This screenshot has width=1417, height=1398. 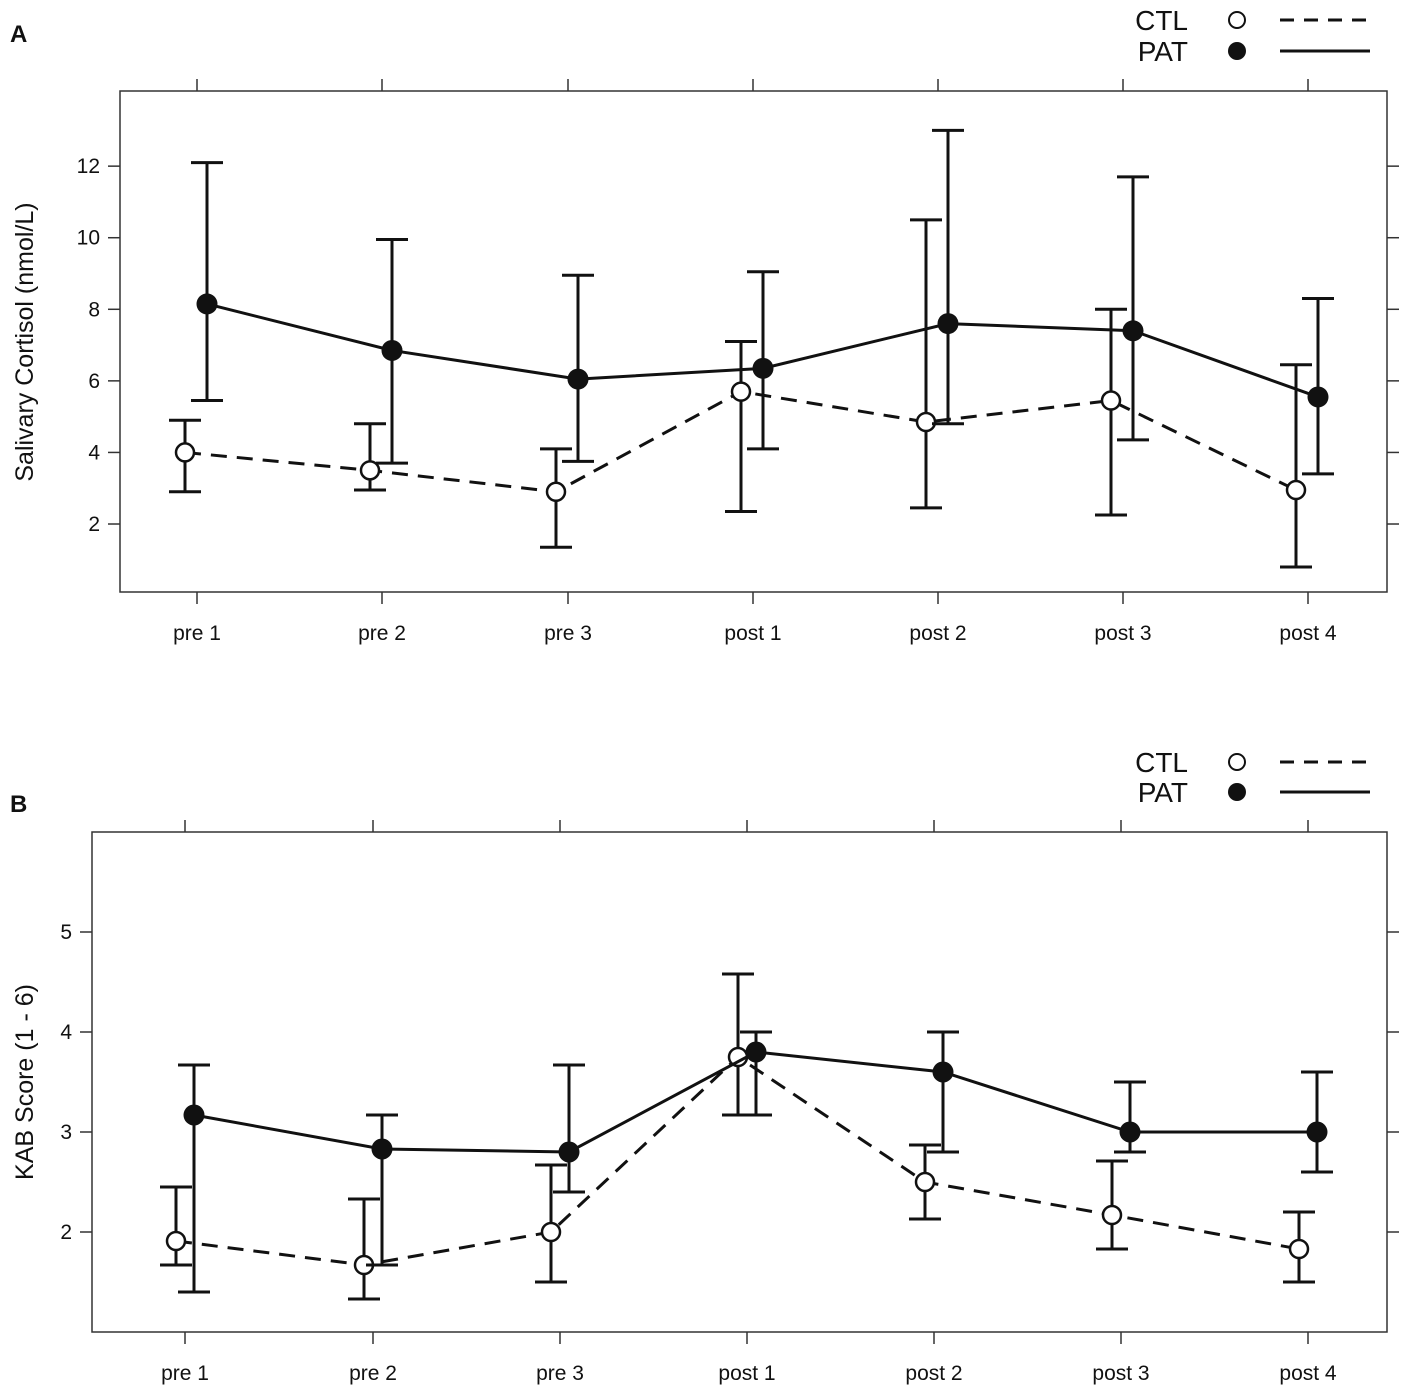 I want to click on legend-label-ctl-a: CTL, so click(x=1161, y=20).